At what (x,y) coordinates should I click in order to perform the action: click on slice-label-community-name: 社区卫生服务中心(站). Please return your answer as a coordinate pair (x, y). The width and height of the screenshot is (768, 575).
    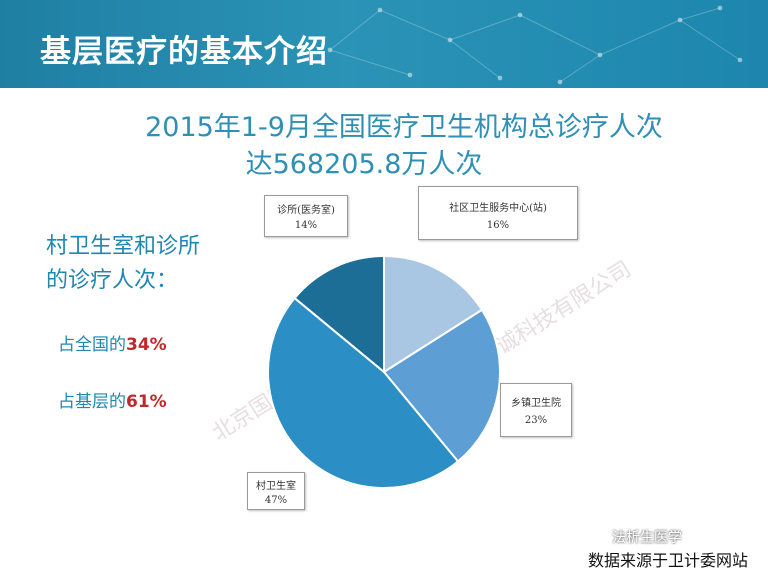
    Looking at the image, I should click on (498, 208).